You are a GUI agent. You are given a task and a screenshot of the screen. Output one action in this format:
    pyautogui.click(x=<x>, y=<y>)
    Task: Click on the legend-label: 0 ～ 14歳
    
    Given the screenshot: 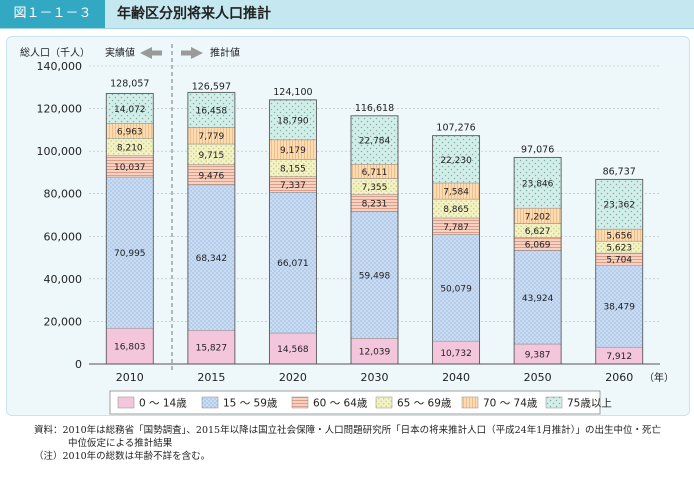 What is the action you would take?
    pyautogui.click(x=163, y=404)
    